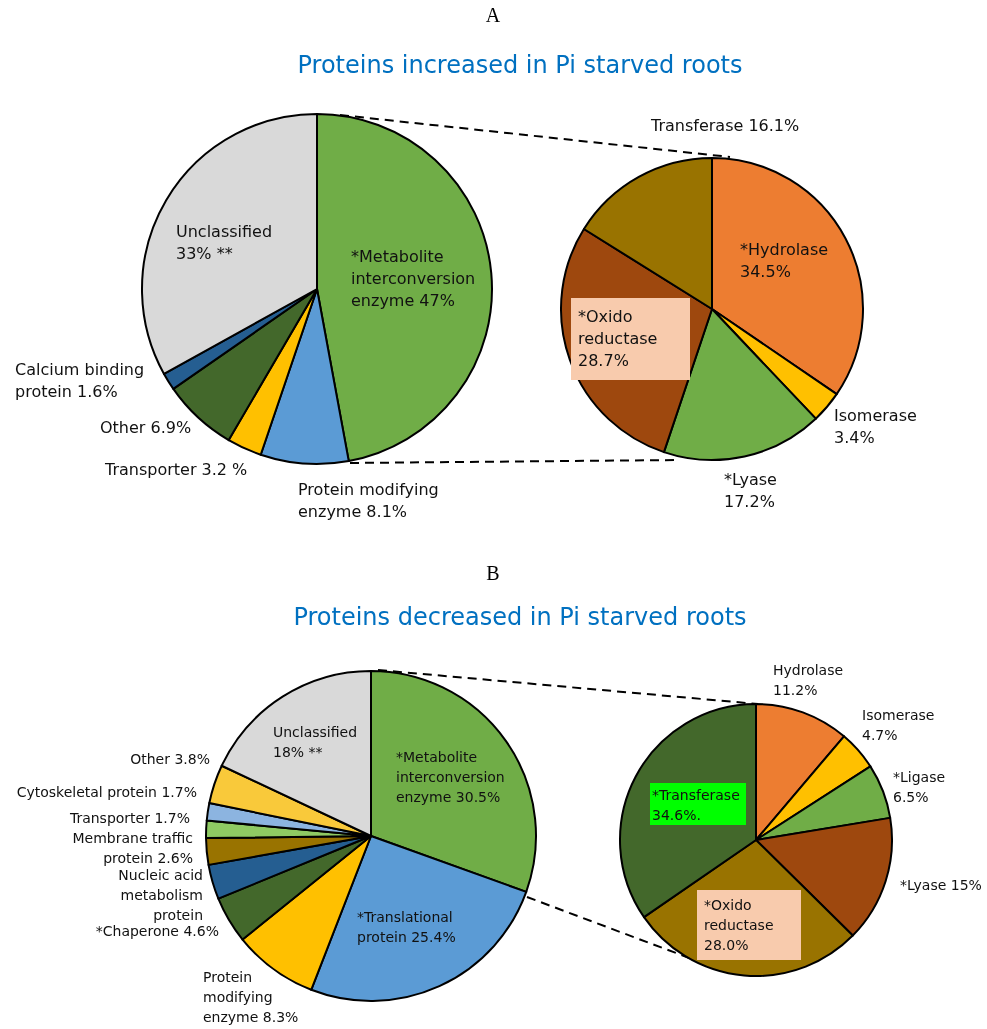 Image resolution: width=987 pixels, height=1029 pixels. I want to click on slice-label: *Chaperone 4.6%, so click(157, 931).